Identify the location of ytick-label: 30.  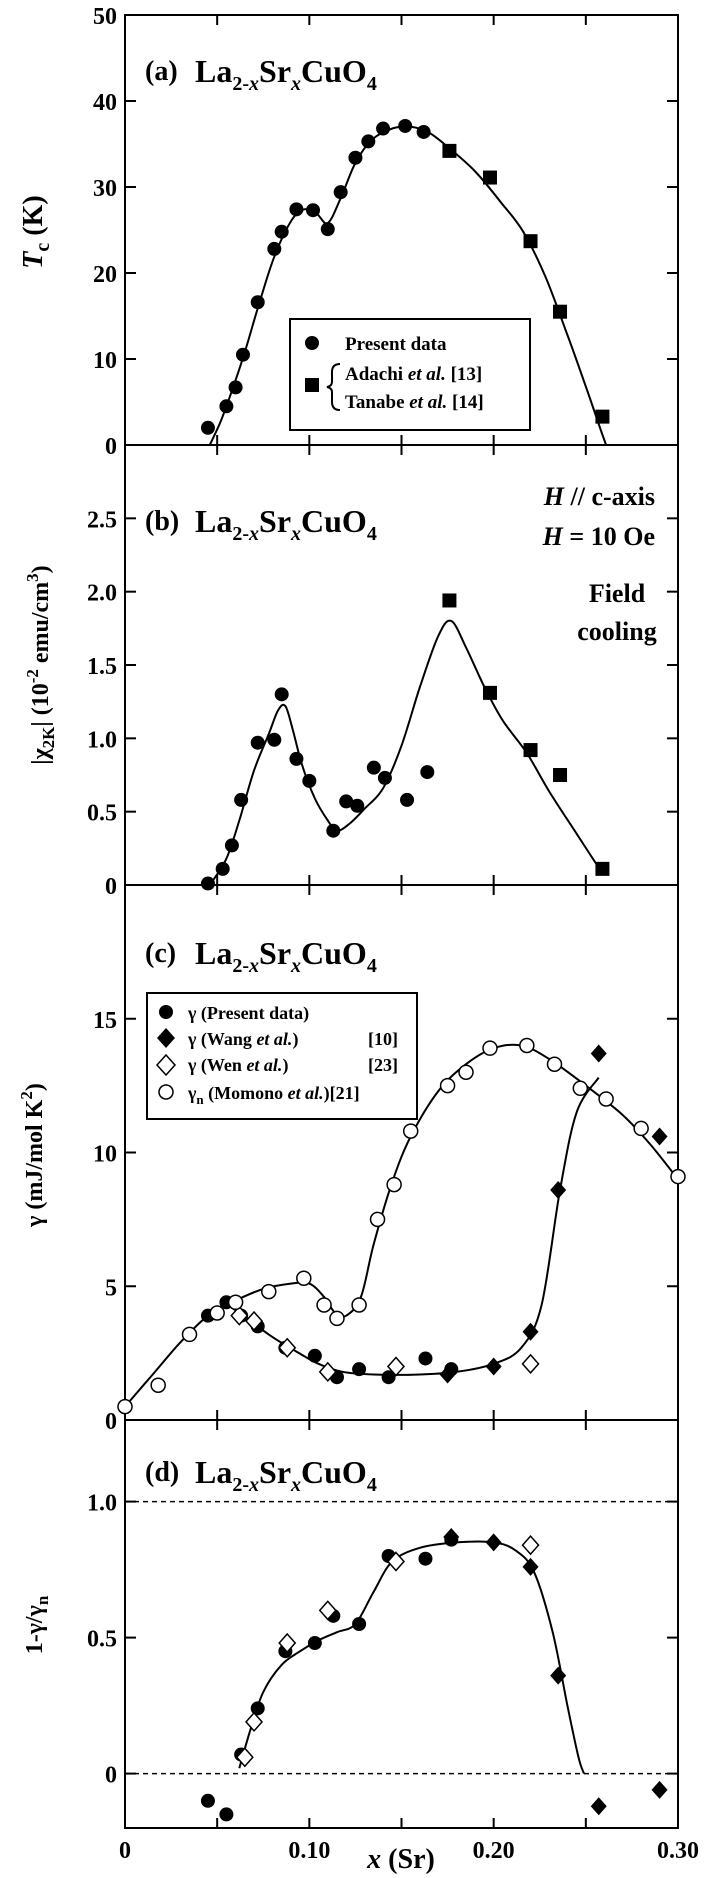
(105, 189).